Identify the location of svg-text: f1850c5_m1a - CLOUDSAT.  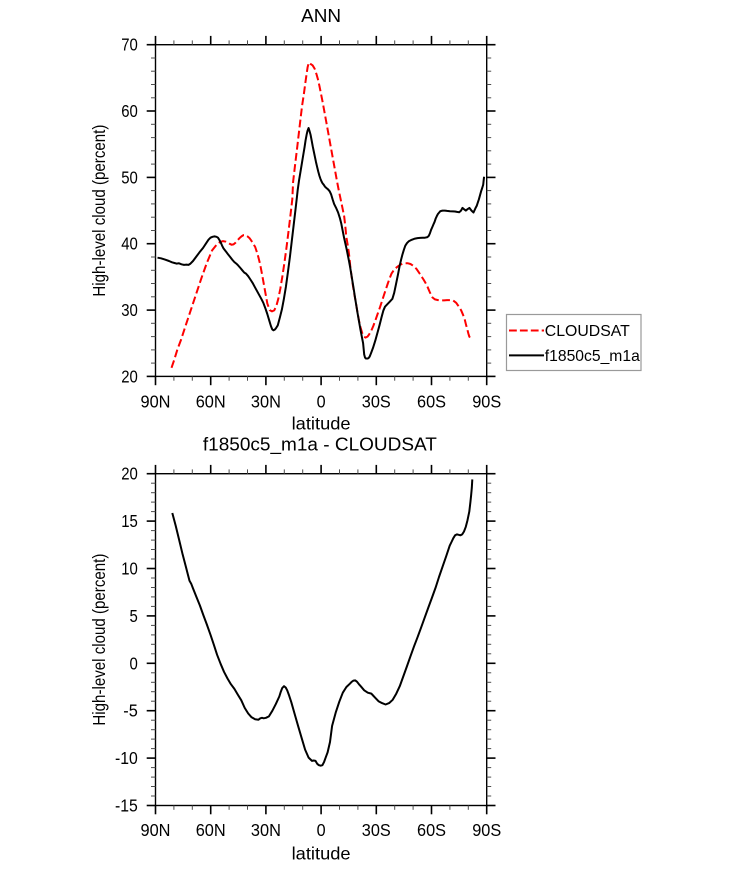
(320, 444).